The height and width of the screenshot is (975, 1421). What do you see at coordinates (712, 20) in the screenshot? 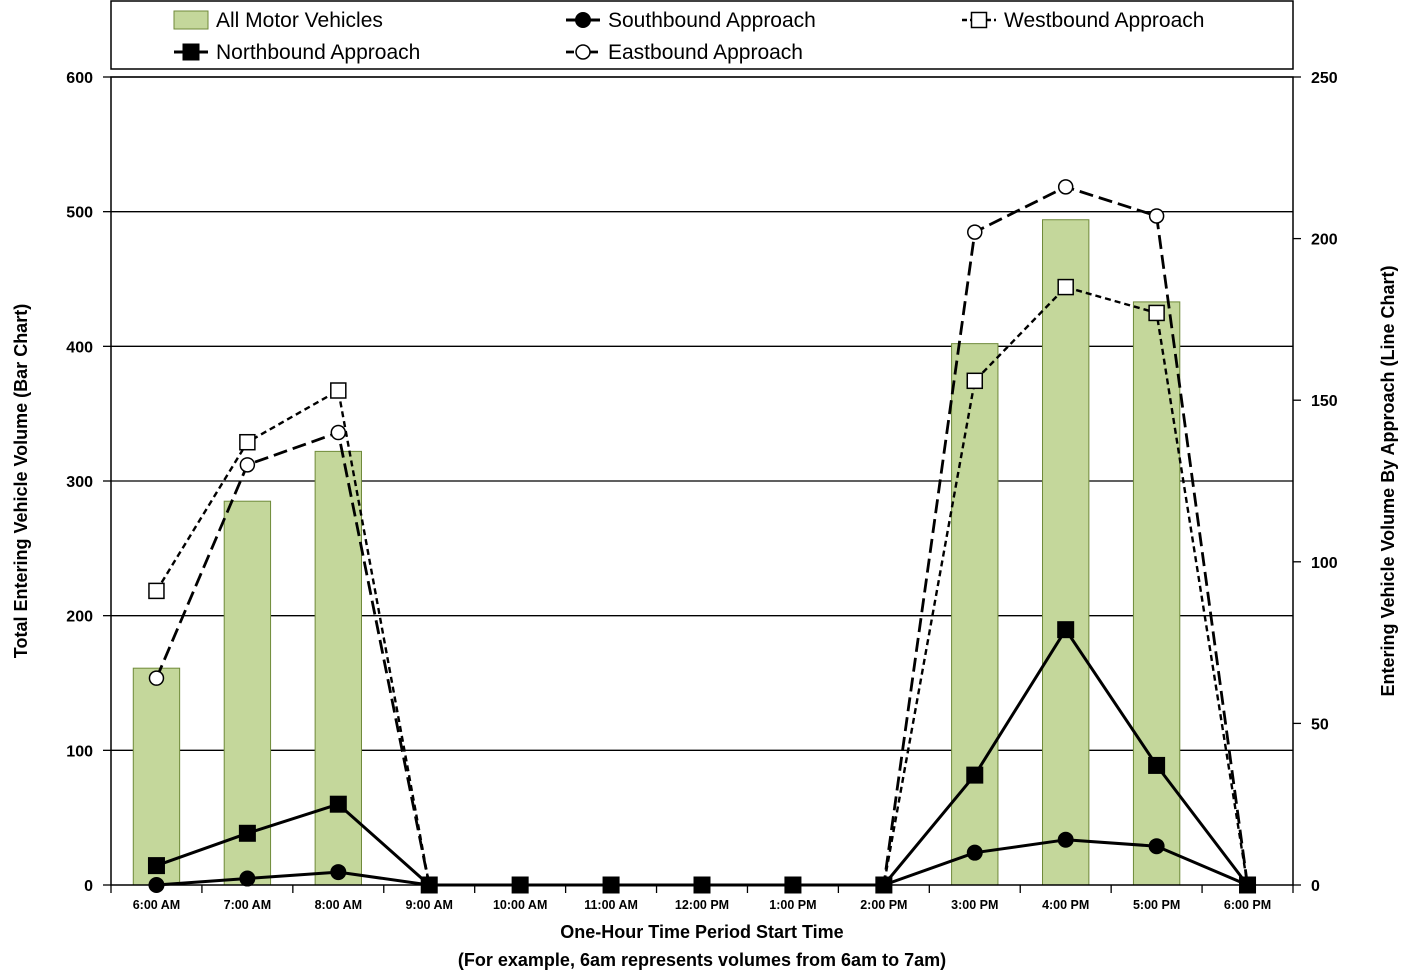
I see `legend-label: Southbound Approach` at bounding box center [712, 20].